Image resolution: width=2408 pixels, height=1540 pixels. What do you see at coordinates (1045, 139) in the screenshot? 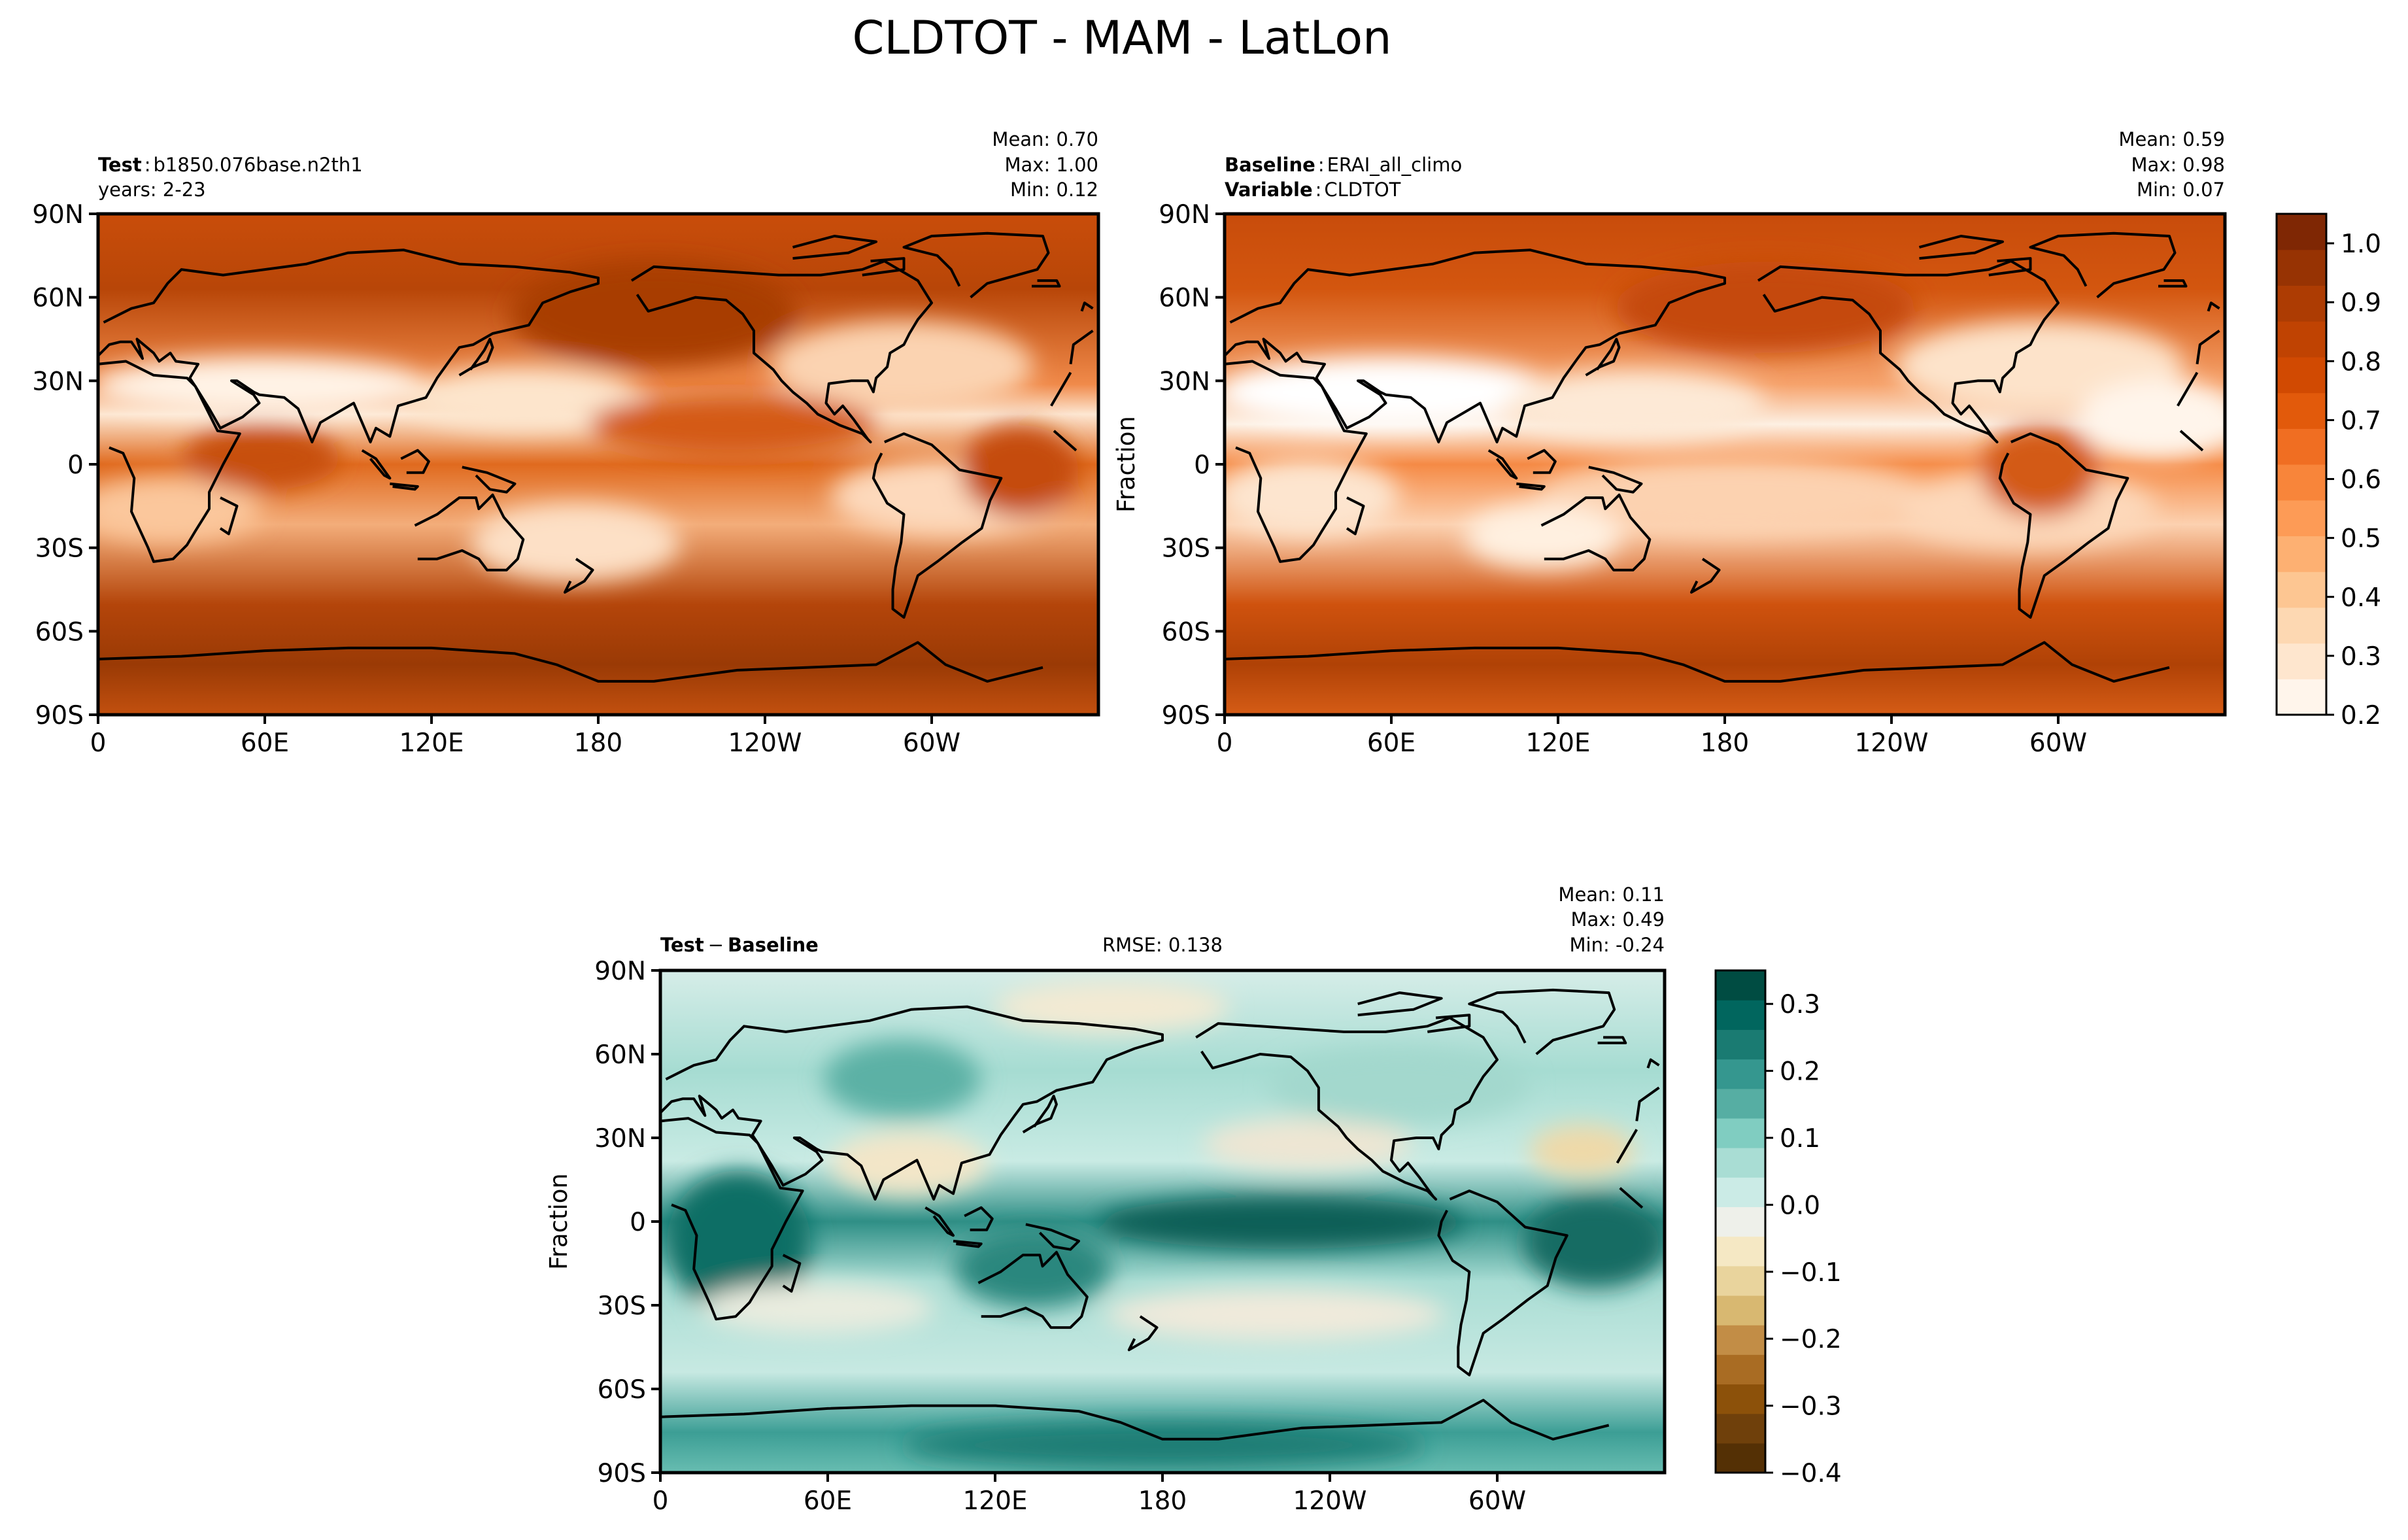
I see `test-stat-mean: Mean: 0.70` at bounding box center [1045, 139].